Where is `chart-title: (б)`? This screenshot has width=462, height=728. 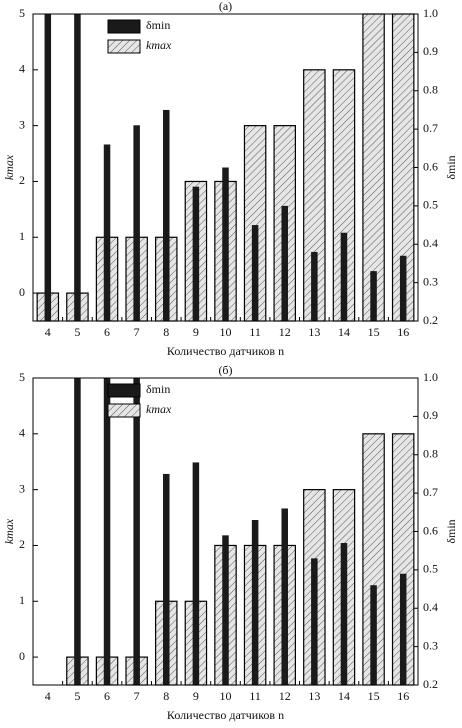 chart-title: (б) is located at coordinates (225, 370).